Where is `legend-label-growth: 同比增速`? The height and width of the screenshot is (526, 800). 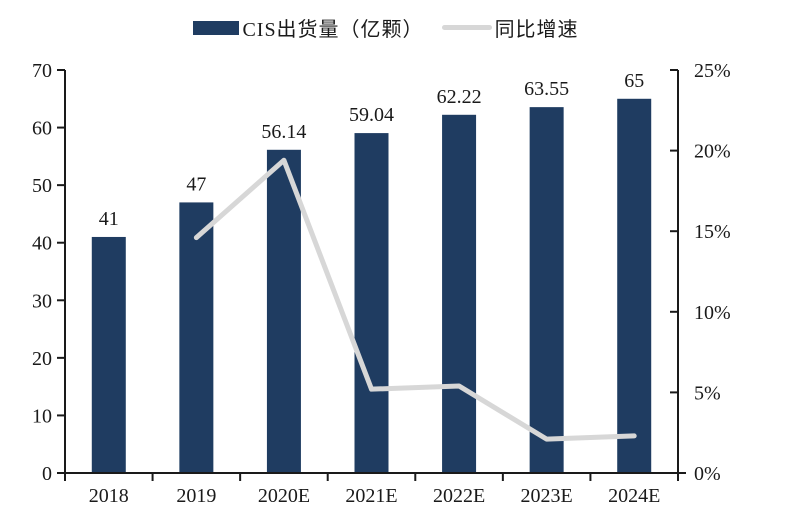
legend-label-growth: 同比增速 is located at coordinates (536, 30).